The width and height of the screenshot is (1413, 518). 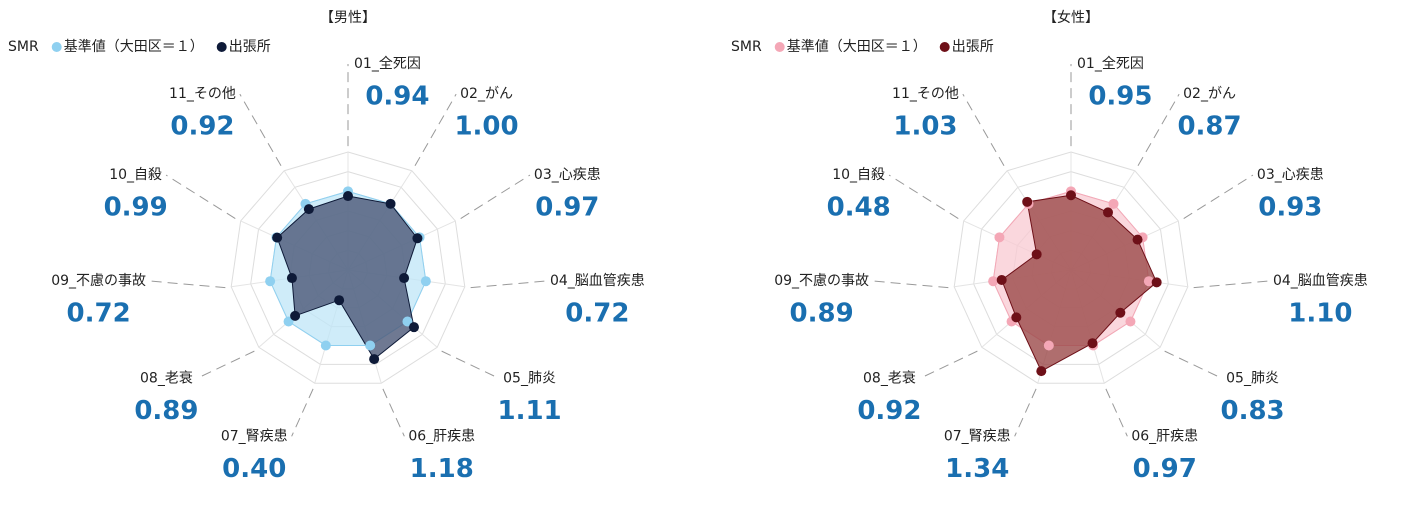 What do you see at coordinates (859, 208) in the screenshot?
I see `value-label: 0.48` at bounding box center [859, 208].